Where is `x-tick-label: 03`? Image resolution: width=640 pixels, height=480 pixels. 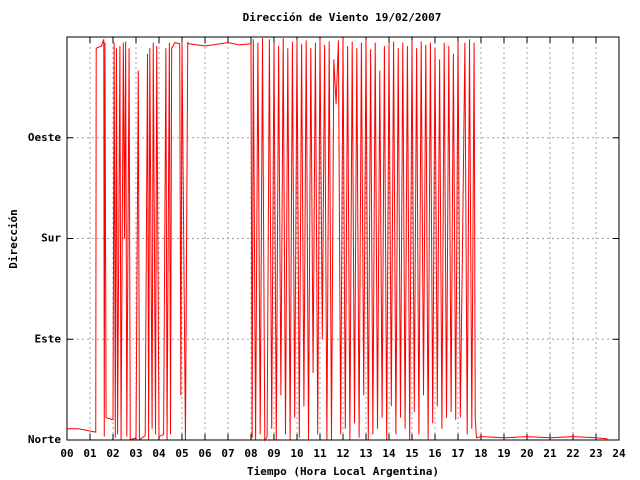
x-tick-label: 03 is located at coordinates (135, 453).